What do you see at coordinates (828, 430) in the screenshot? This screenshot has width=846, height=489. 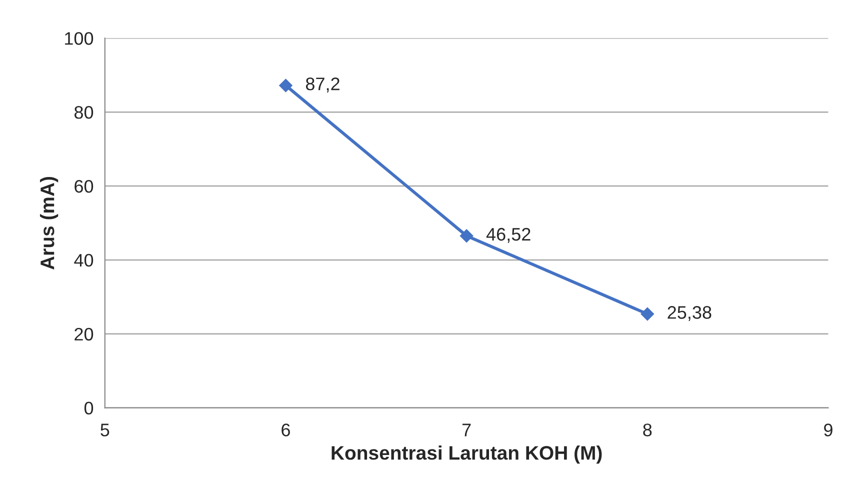 I see `x-tick-label: 9` at bounding box center [828, 430].